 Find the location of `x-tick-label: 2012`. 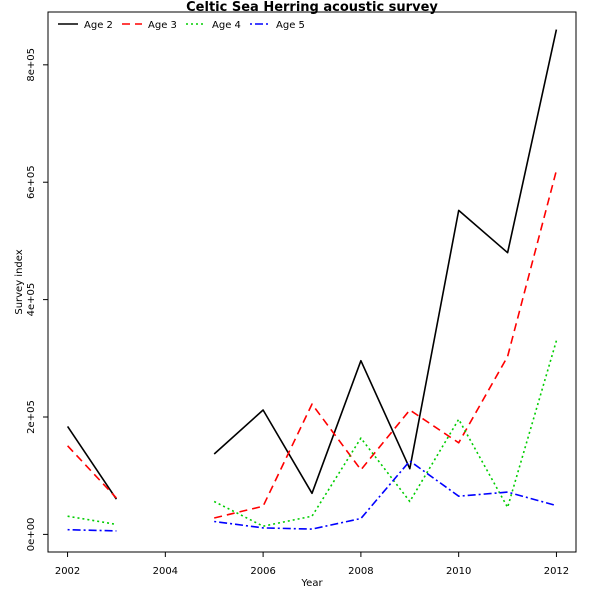

x-tick-label: 2012 is located at coordinates (556, 571).